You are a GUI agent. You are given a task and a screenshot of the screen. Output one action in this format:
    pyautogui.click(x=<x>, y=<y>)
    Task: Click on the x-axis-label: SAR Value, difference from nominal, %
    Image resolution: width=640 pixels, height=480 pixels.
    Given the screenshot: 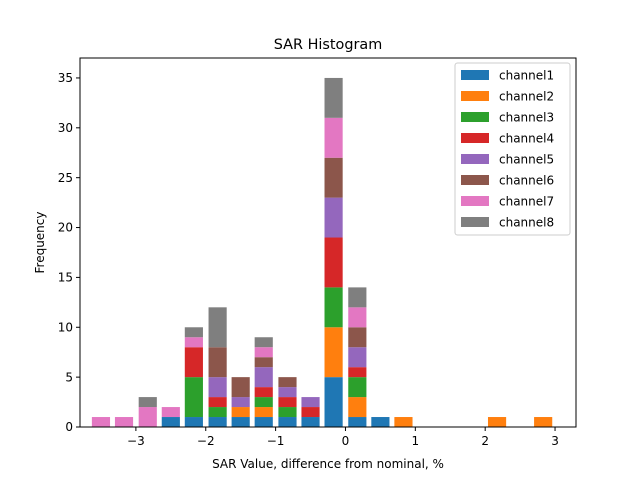 What is the action you would take?
    pyautogui.click(x=328, y=464)
    